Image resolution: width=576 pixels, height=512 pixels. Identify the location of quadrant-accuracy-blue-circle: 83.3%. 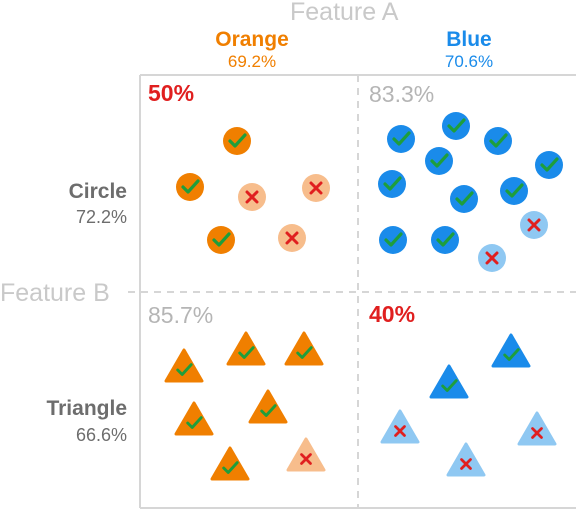
(402, 94).